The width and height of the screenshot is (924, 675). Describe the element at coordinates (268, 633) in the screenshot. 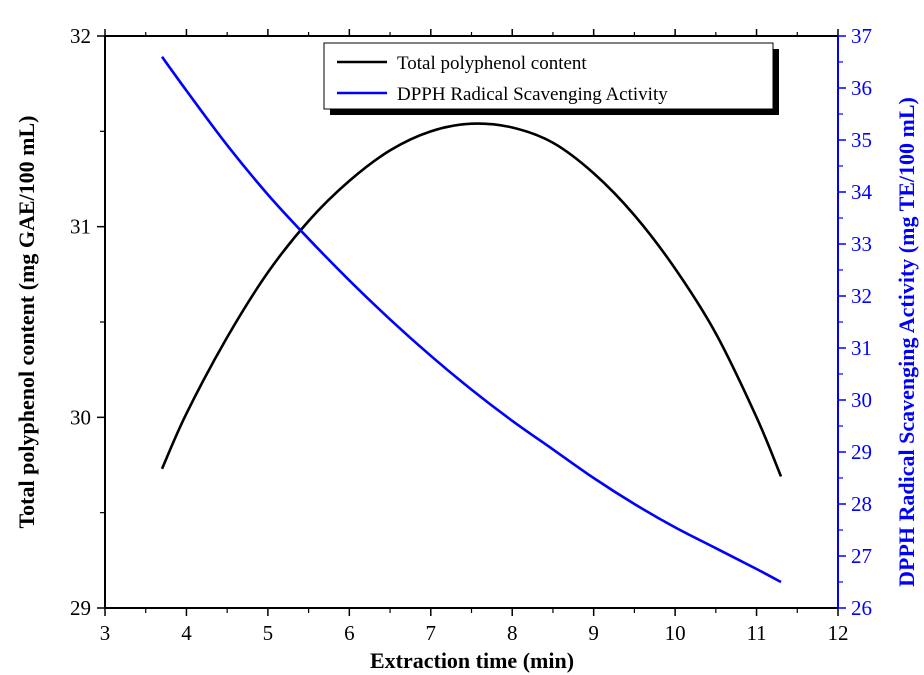

I see `x-tick-label: 5` at that location.